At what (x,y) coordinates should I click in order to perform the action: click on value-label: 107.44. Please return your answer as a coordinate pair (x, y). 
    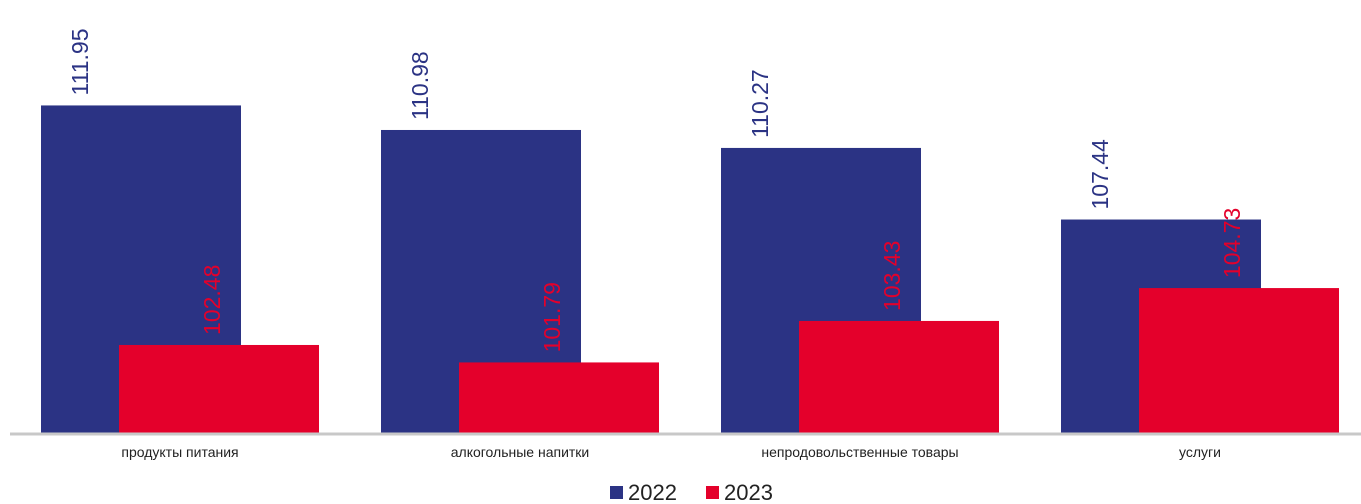
    Looking at the image, I should click on (1100, 174).